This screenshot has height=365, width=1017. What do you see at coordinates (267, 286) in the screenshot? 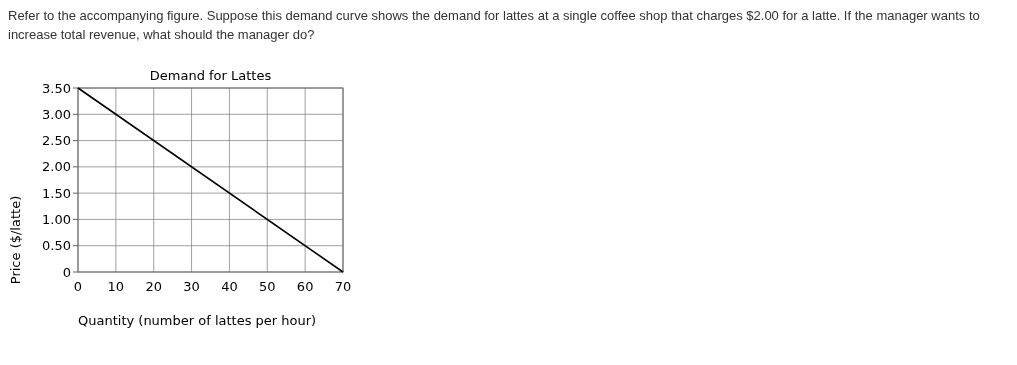
I see `x-tick-label: 50` at bounding box center [267, 286].